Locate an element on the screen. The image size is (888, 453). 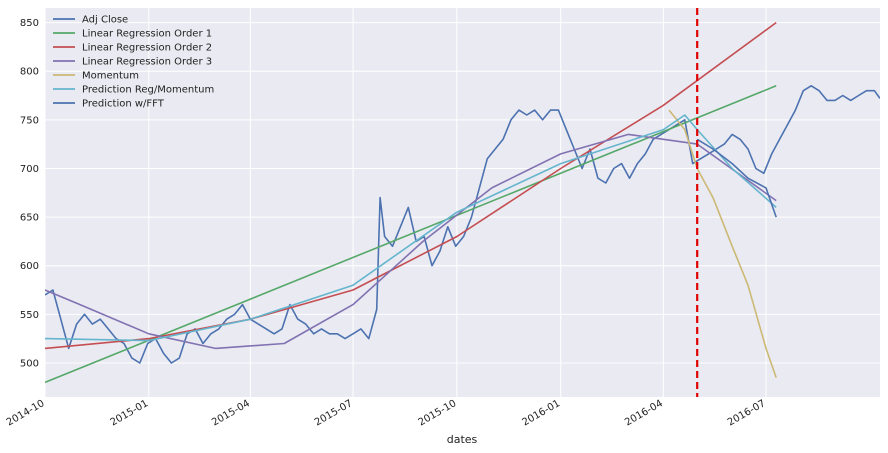
x-axis-label: dates is located at coordinates (462, 439).